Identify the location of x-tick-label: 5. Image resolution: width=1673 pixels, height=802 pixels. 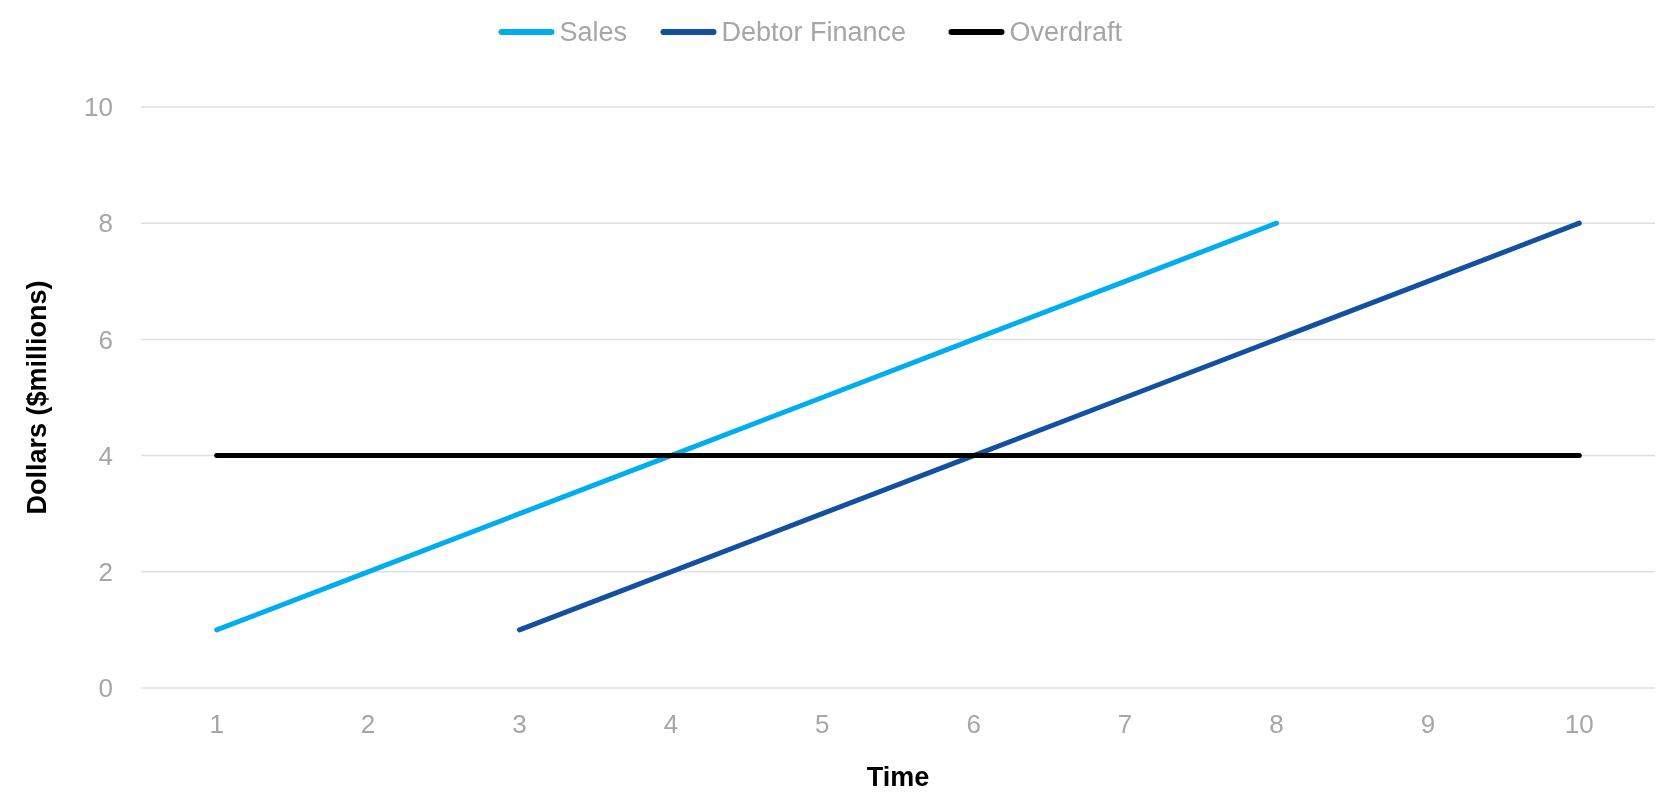
(822, 724).